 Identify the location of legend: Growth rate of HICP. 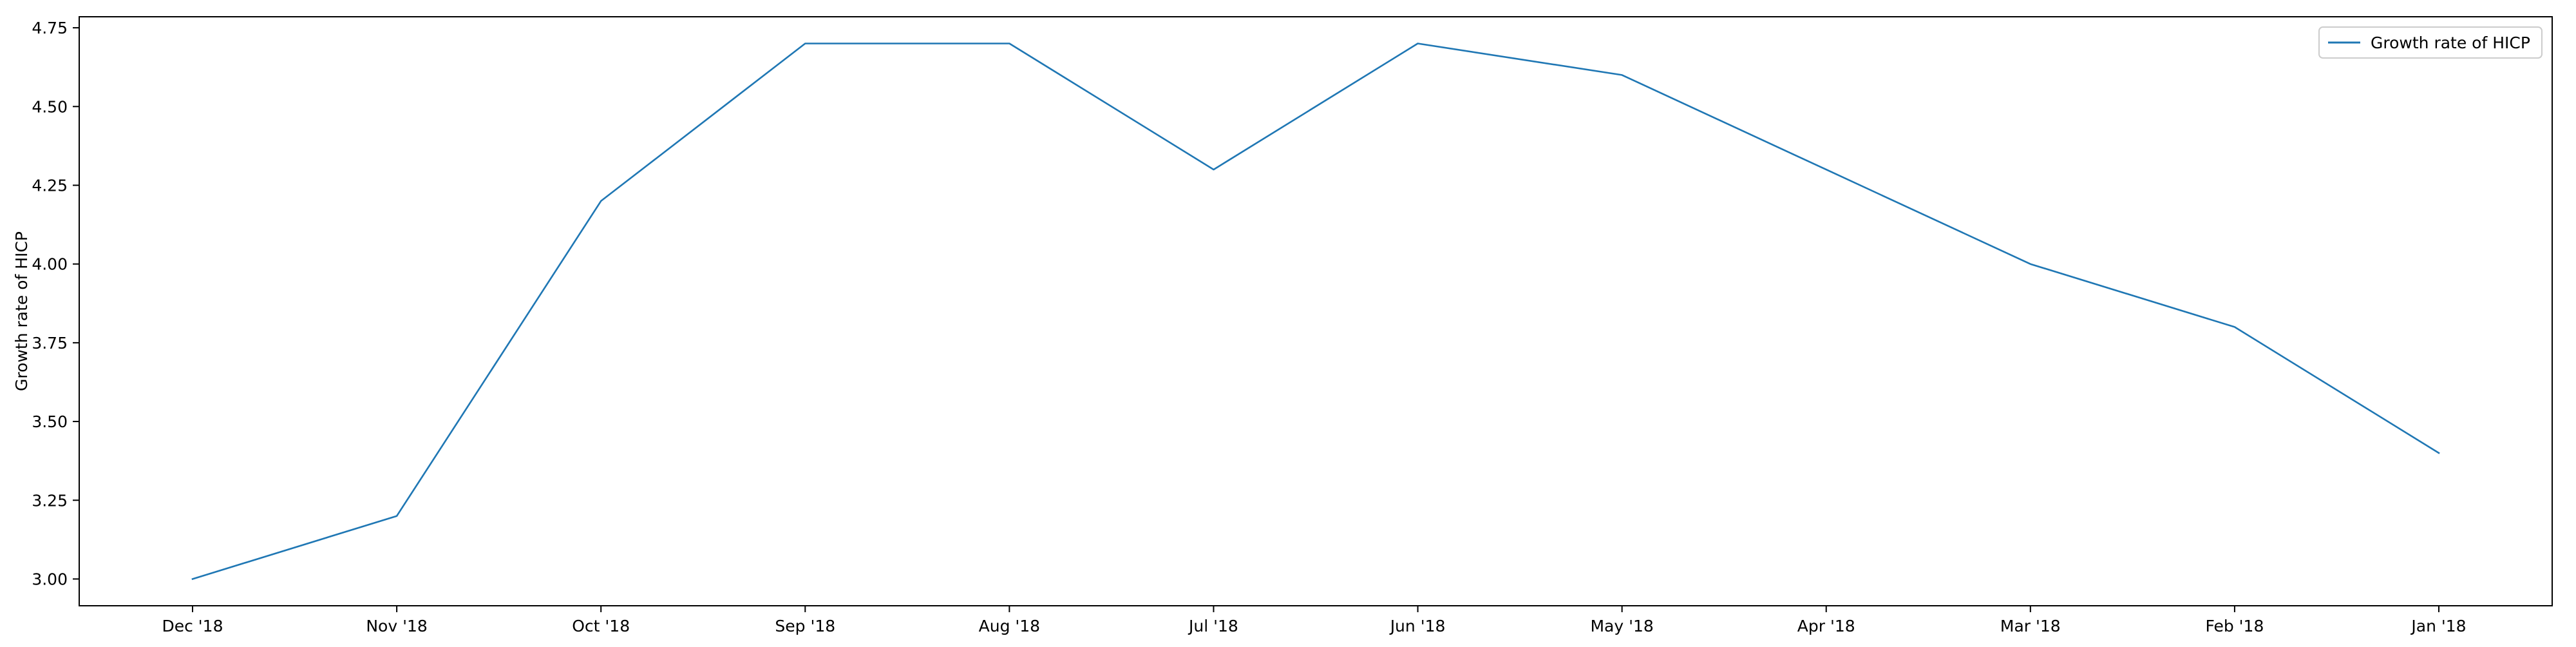
(2430, 42).